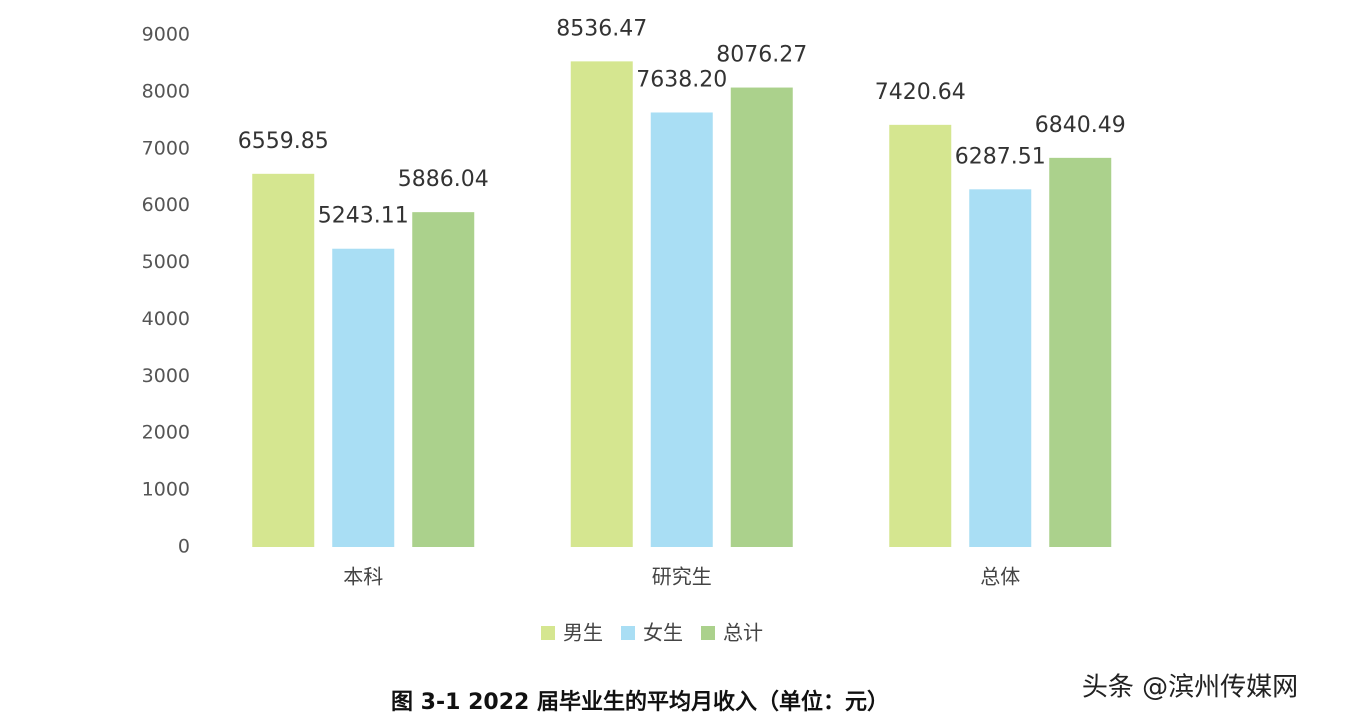 This screenshot has height=726, width=1348. Describe the element at coordinates (761, 55) in the screenshot. I see `value-label: 8076.27` at that location.